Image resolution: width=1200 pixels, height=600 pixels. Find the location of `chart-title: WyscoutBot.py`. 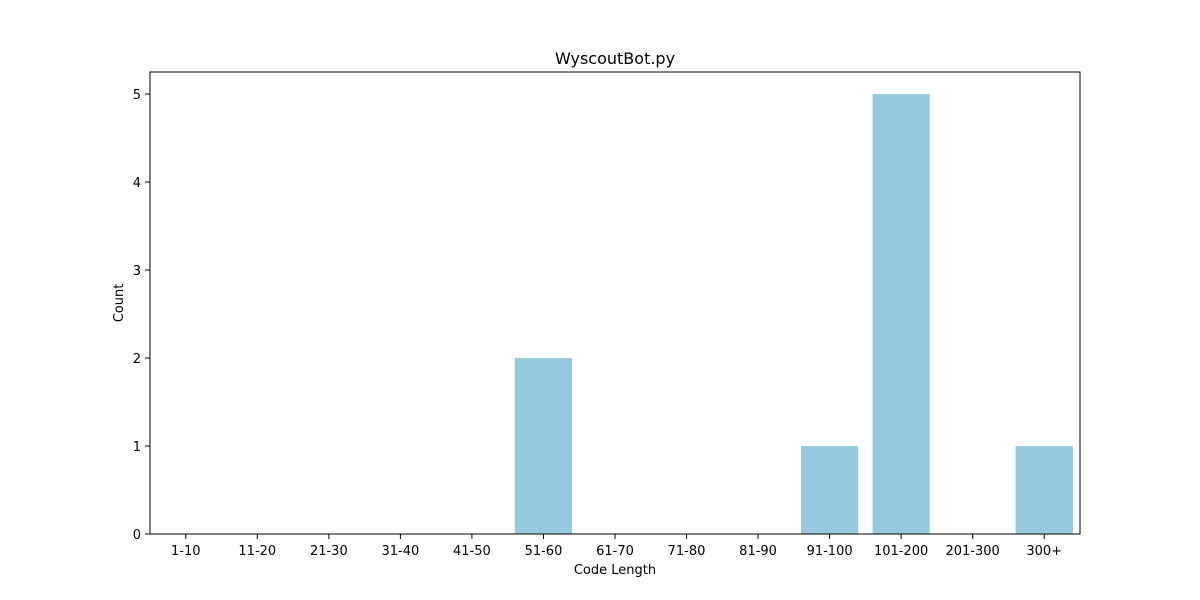

chart-title: WyscoutBot.py is located at coordinates (615, 58).